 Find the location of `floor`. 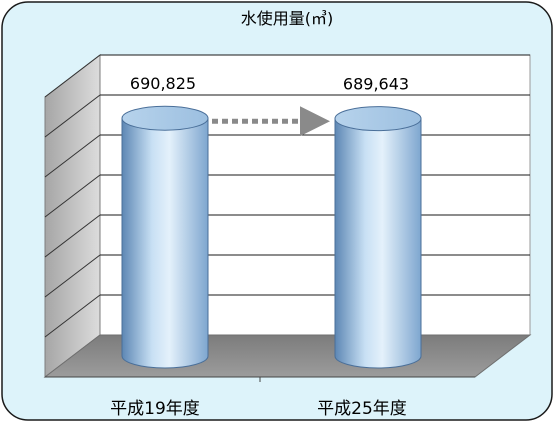

floor is located at coordinates (287, 356).